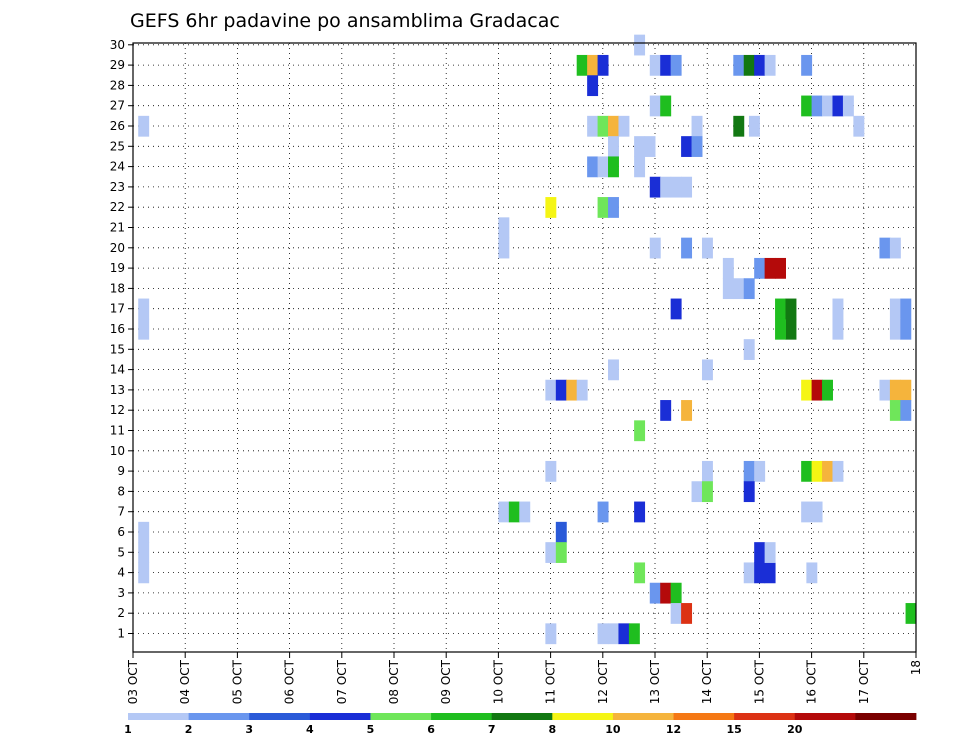 The width and height of the screenshot is (960, 742). What do you see at coordinates (121, 512) in the screenshot?
I see `y-tick-label: 7` at bounding box center [121, 512].